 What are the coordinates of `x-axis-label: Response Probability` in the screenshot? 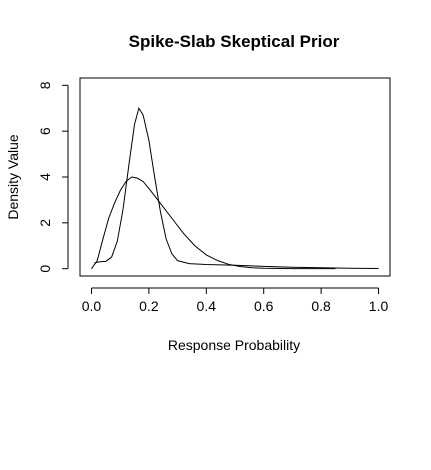 It's located at (234, 345).